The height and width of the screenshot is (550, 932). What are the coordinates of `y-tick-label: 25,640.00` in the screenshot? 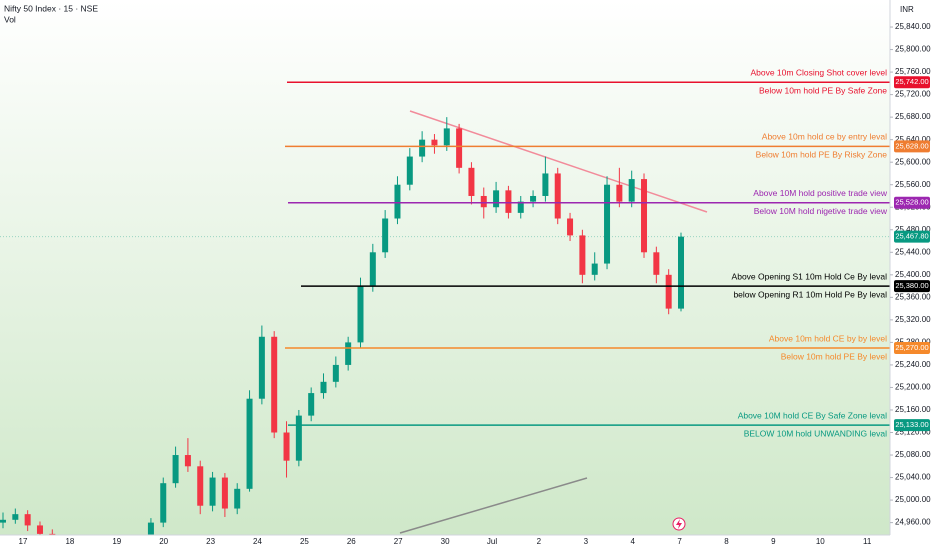 It's located at (913, 139).